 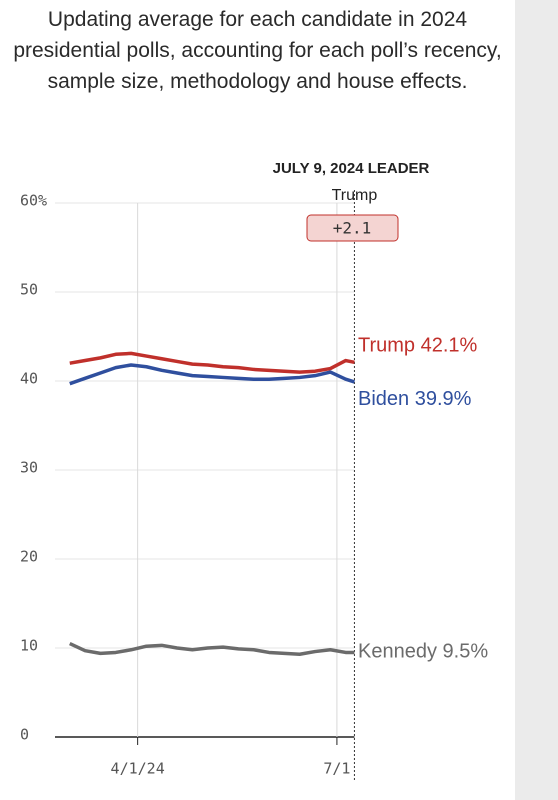 I want to click on leader-name: Trump, so click(x=355, y=195).